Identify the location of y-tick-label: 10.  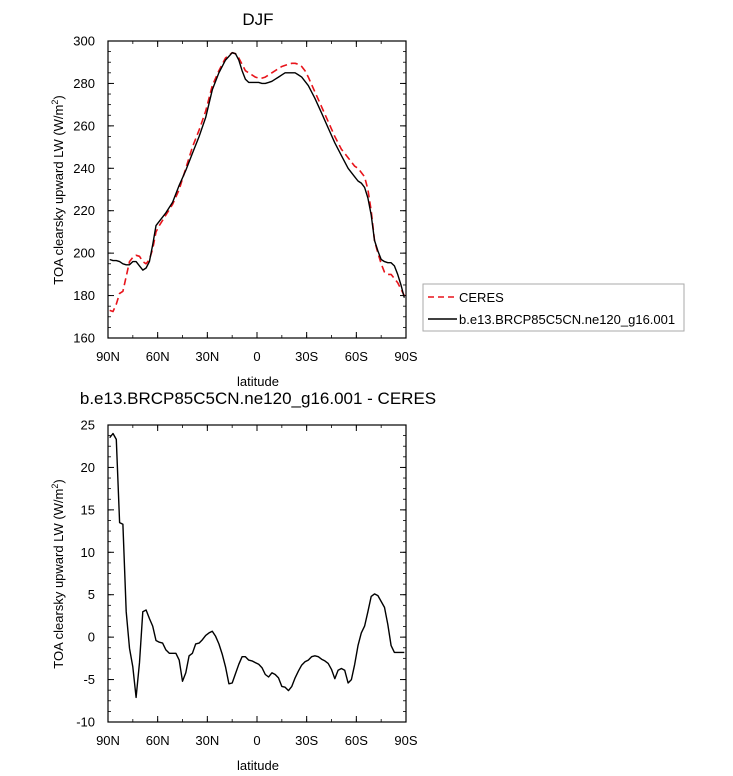
(88, 552).